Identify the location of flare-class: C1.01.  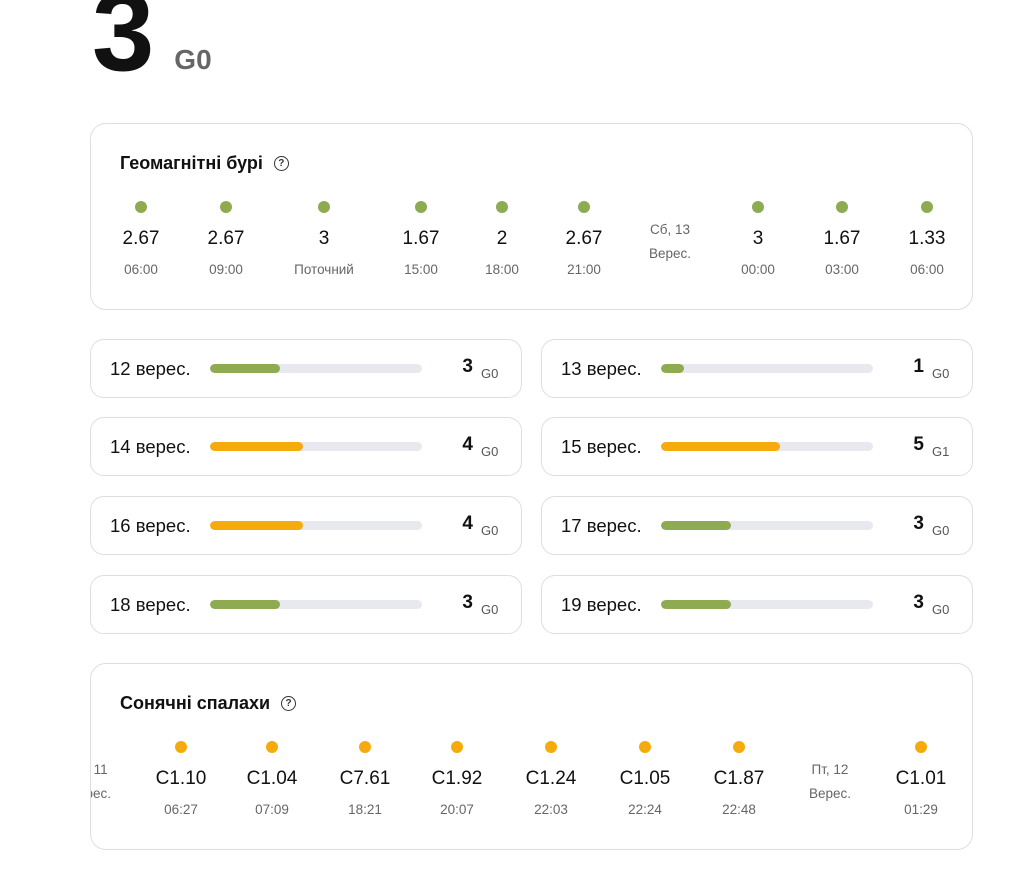
(921, 778).